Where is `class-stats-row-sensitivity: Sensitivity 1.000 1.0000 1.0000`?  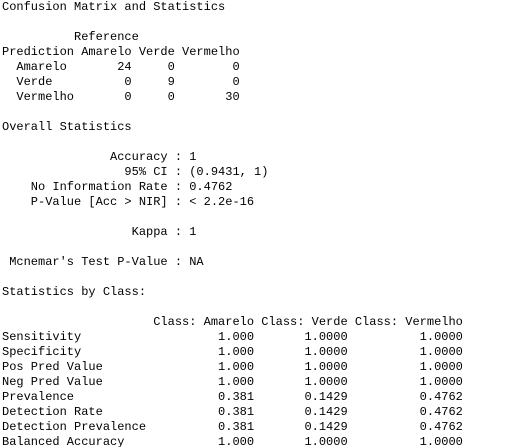
class-stats-row-sensitivity: Sensitivity 1.000 1.0000 1.0000 is located at coordinates (232, 337).